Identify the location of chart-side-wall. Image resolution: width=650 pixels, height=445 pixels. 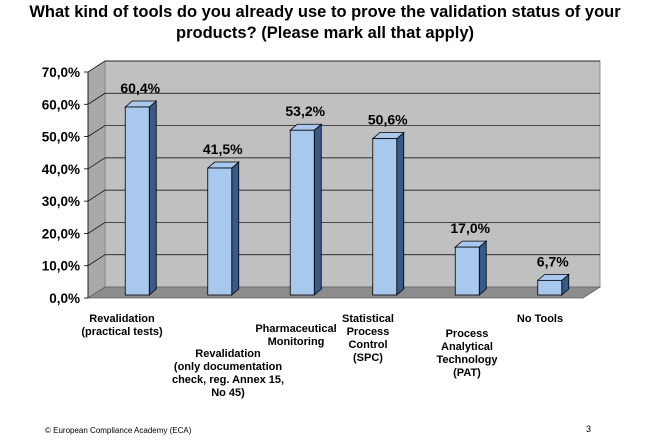
(96, 179).